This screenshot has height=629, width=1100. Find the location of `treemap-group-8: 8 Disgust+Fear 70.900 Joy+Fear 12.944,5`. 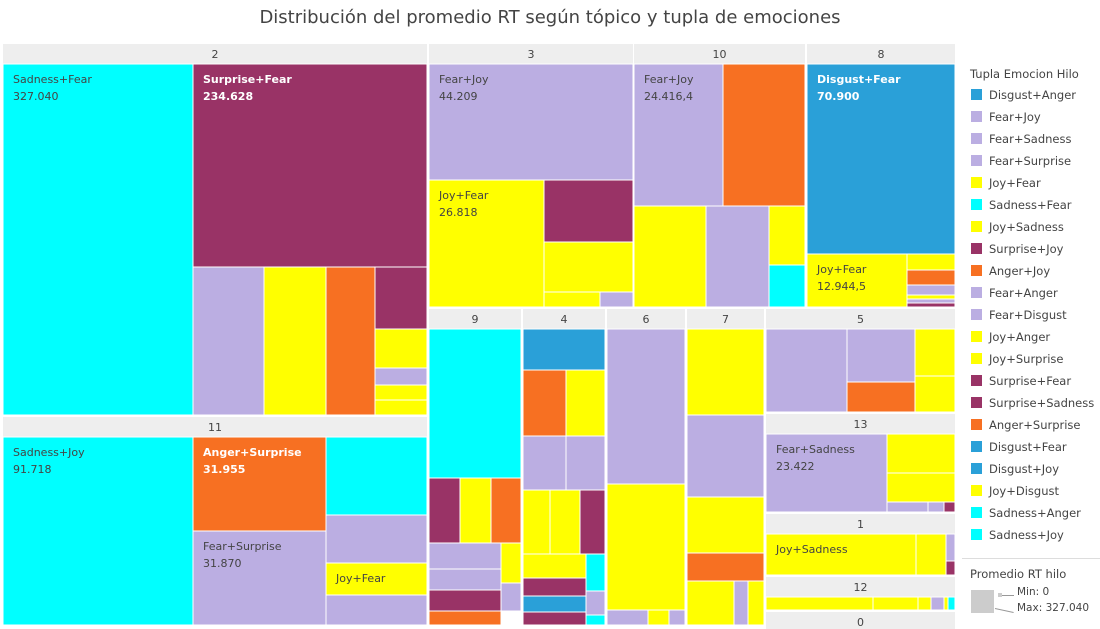

treemap-group-8: 8 Disgust+Fear 70.900 Joy+Fear 12.944,5 is located at coordinates (881, 176).